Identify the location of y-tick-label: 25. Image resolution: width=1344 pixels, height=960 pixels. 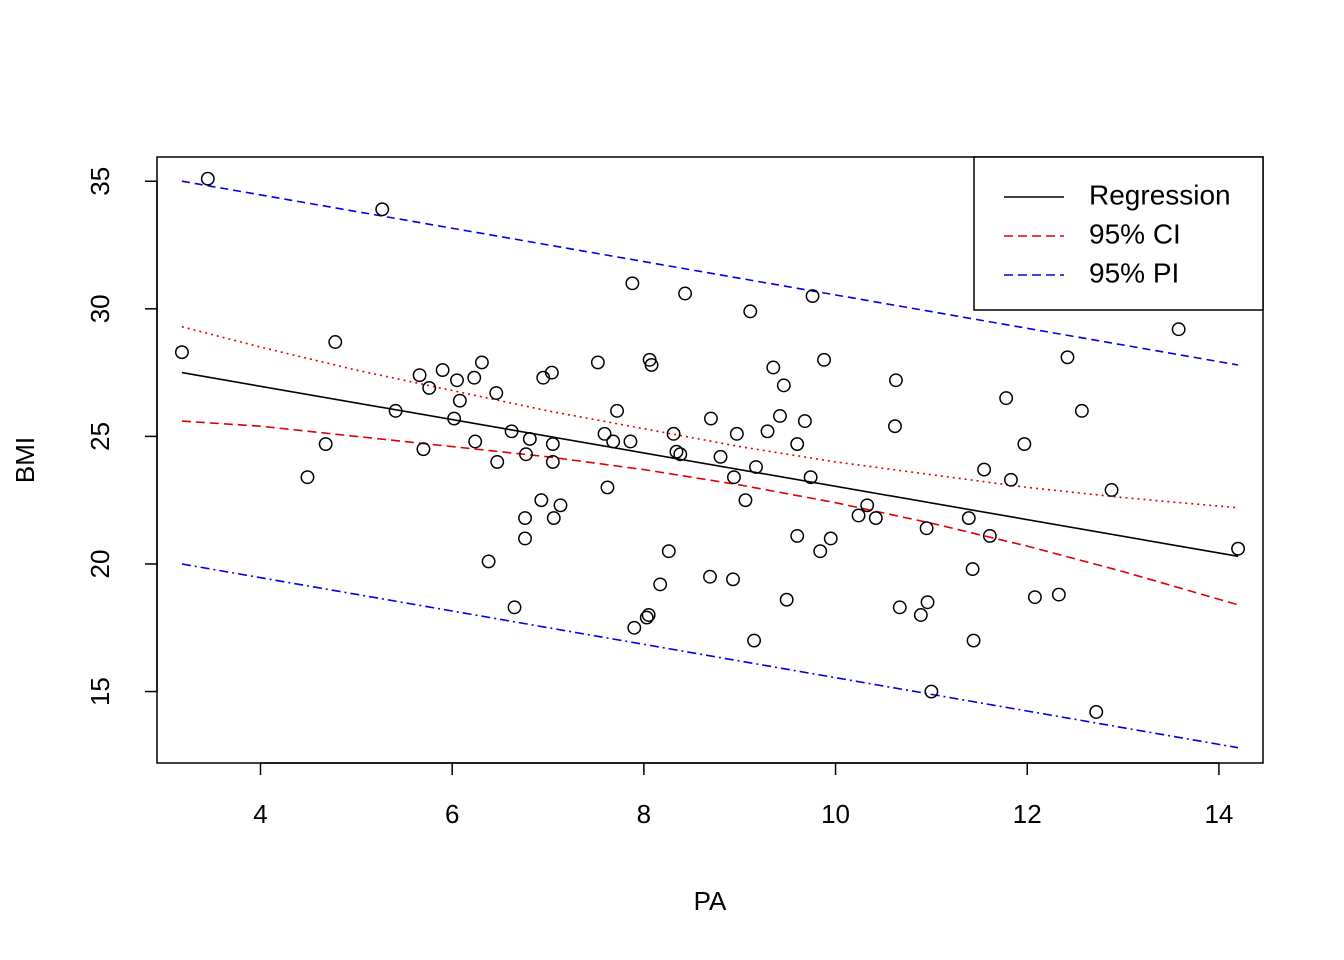
(100, 436).